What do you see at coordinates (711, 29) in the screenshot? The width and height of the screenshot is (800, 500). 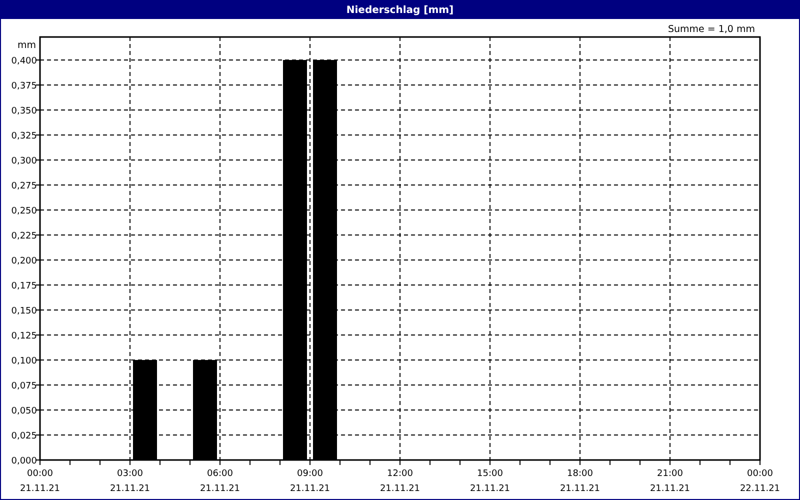 I see `text: Summe = 1,0 mm` at bounding box center [711, 29].